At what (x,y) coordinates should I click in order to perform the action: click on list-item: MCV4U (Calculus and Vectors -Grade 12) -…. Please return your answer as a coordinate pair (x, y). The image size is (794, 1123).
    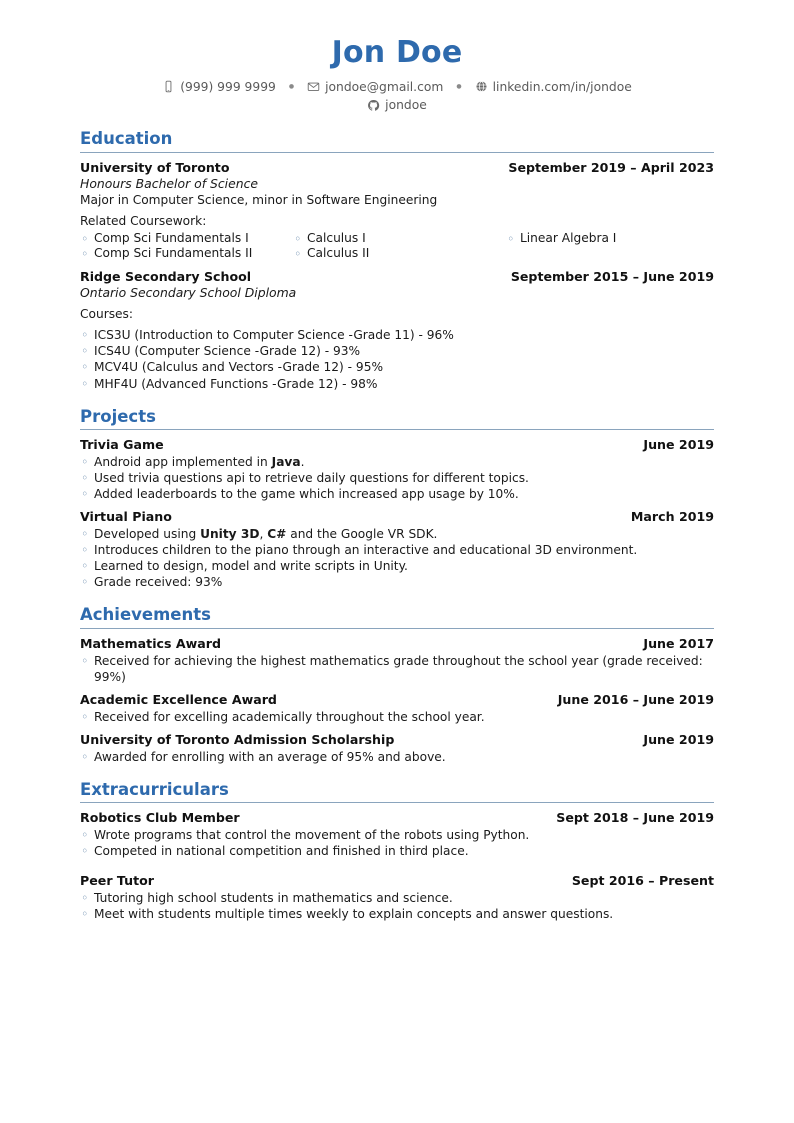
    Looking at the image, I should click on (397, 367).